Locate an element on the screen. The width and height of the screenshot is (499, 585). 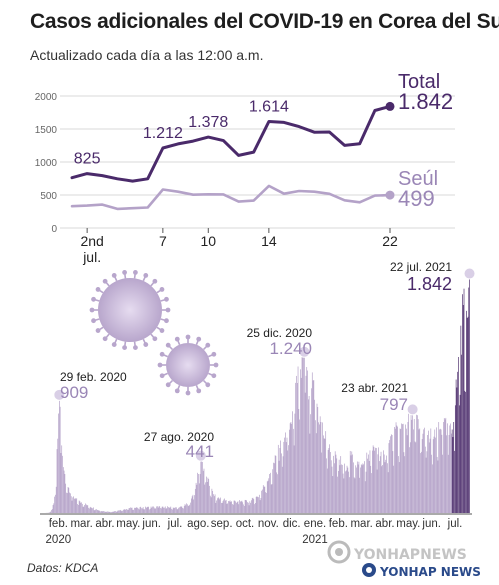
annotation-value: 1.842 is located at coordinates (429, 284).